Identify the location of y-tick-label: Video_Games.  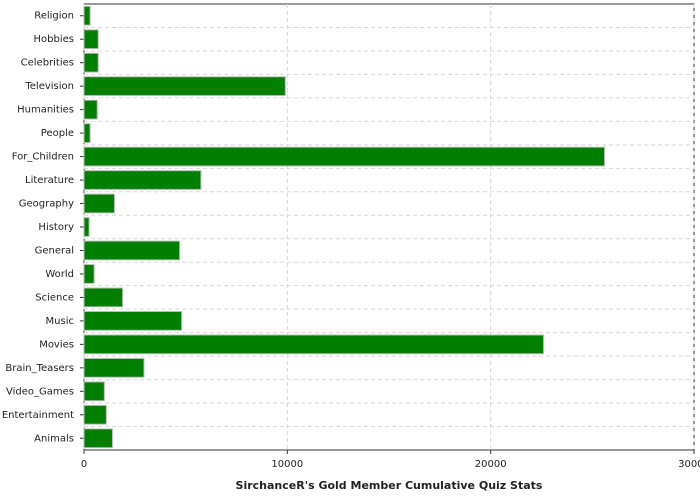
(40, 391).